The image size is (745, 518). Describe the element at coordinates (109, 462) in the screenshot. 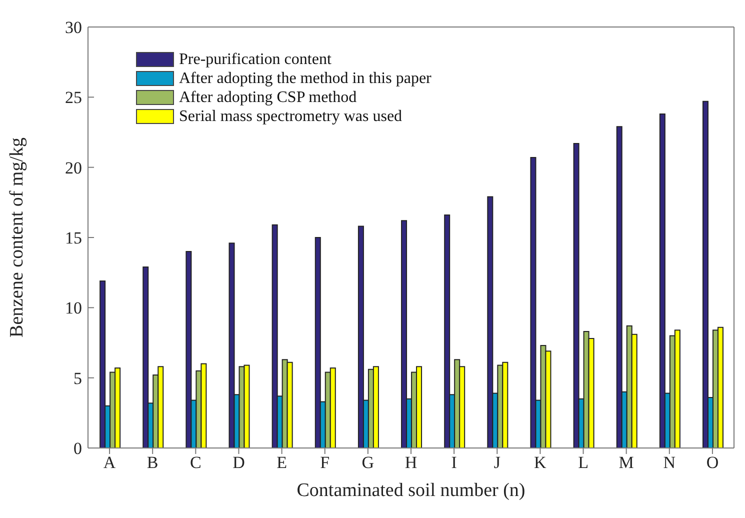

I see `x-tick-label: A` at that location.